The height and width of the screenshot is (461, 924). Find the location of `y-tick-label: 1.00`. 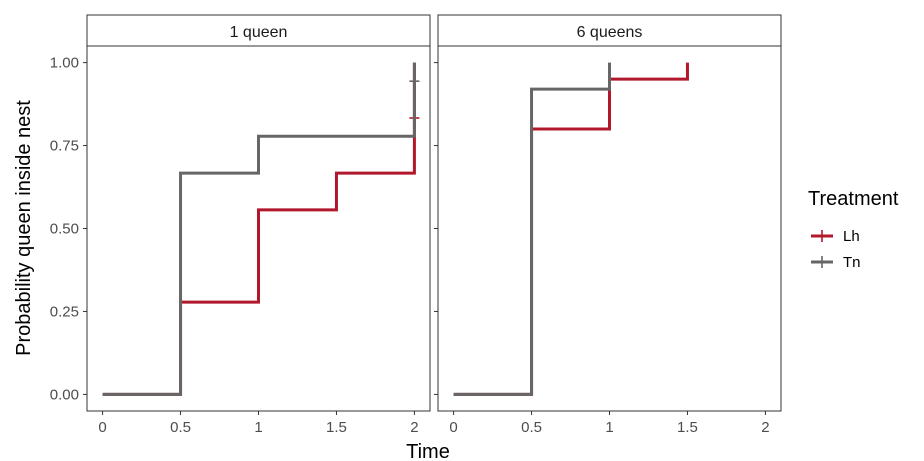

y-tick-label: 1.00 is located at coordinates (64, 63).